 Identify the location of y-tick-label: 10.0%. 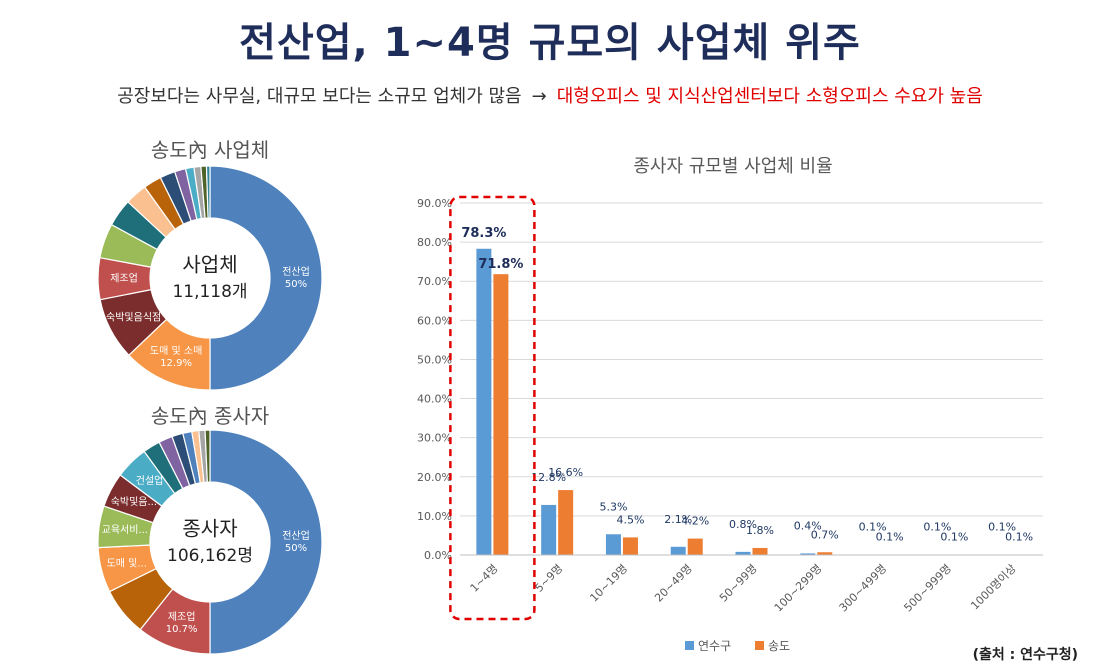
(434, 516).